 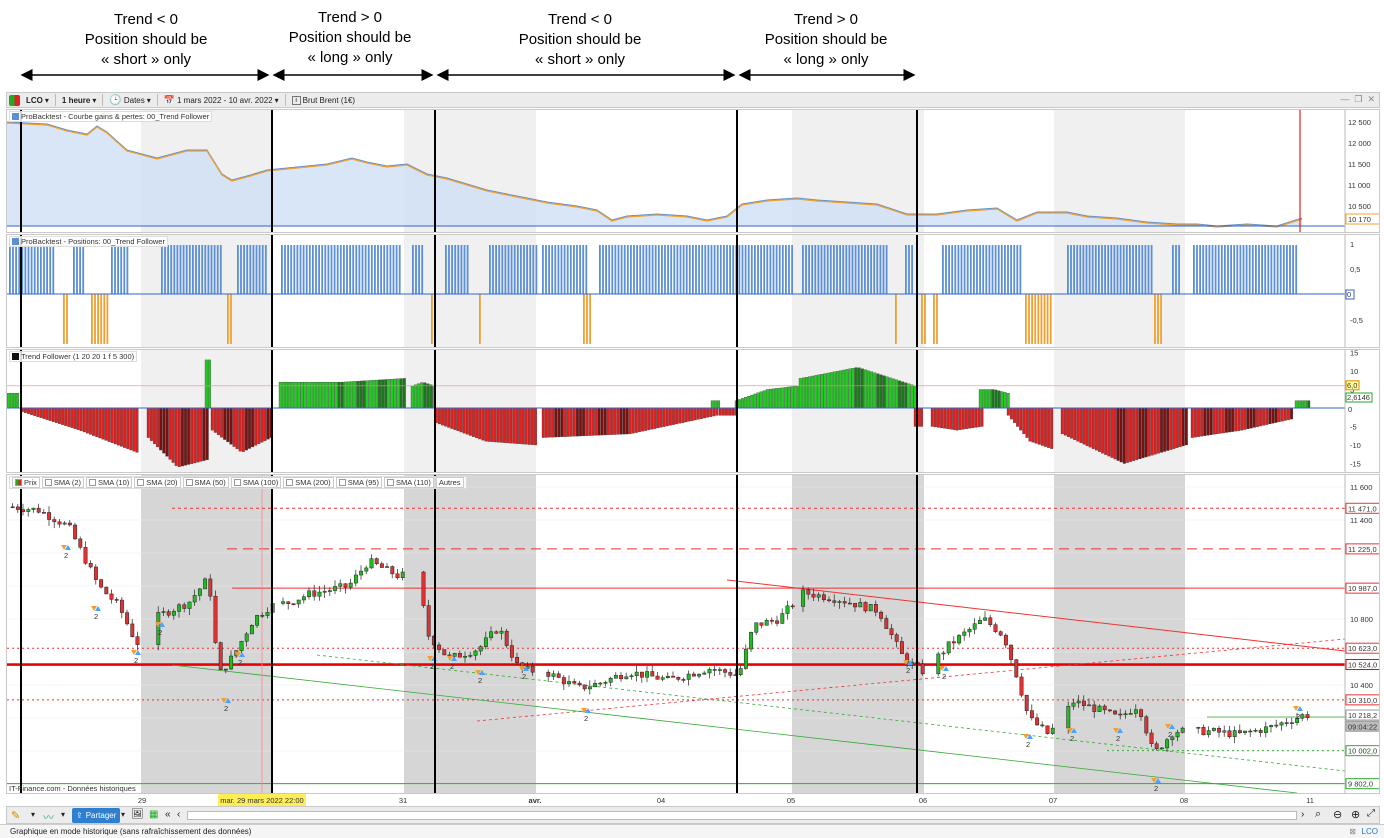 I want to click on instrument-info: i Brut Brent (1€), so click(x=323, y=100).